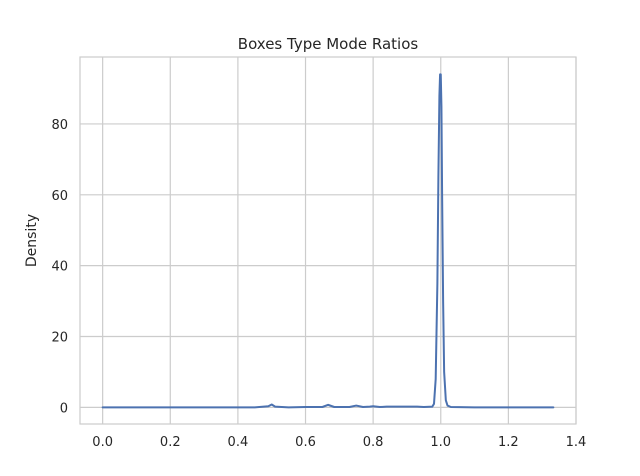  I want to click on y-tick-label: 40, so click(59, 267).